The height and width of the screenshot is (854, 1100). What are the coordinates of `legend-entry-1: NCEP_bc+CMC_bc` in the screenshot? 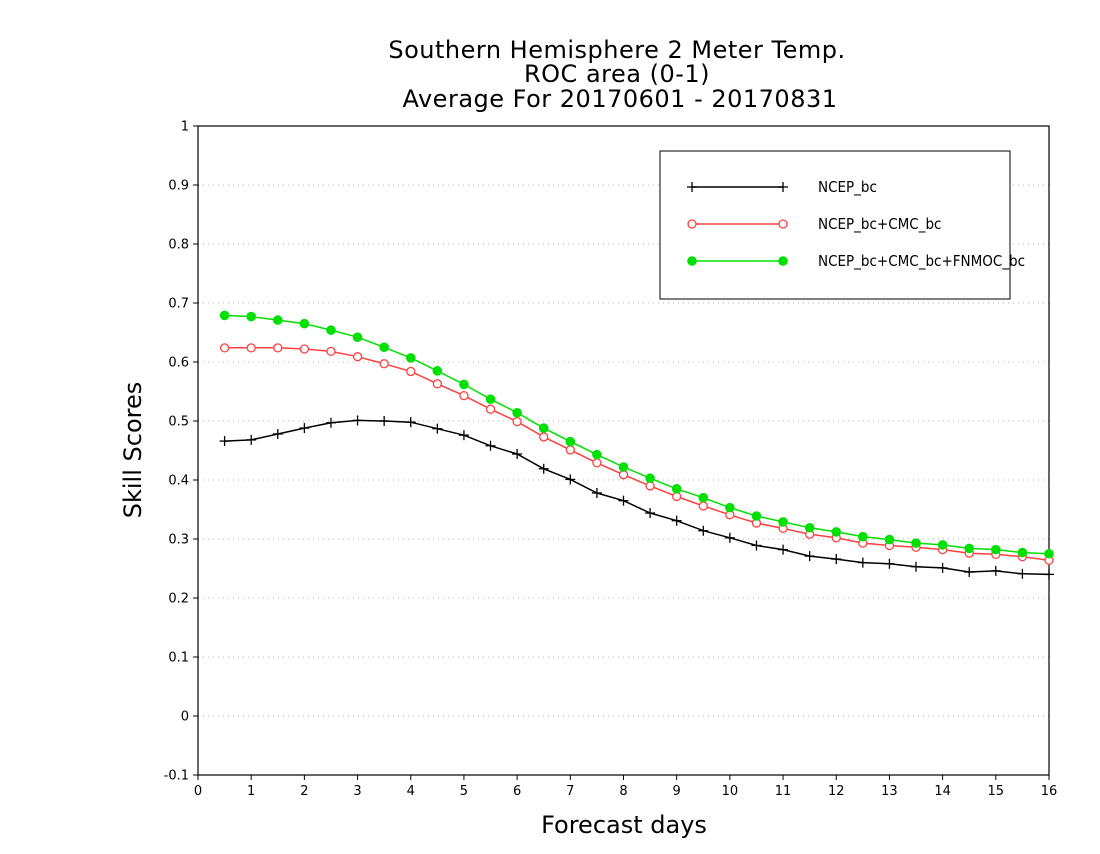 It's located at (814, 224).